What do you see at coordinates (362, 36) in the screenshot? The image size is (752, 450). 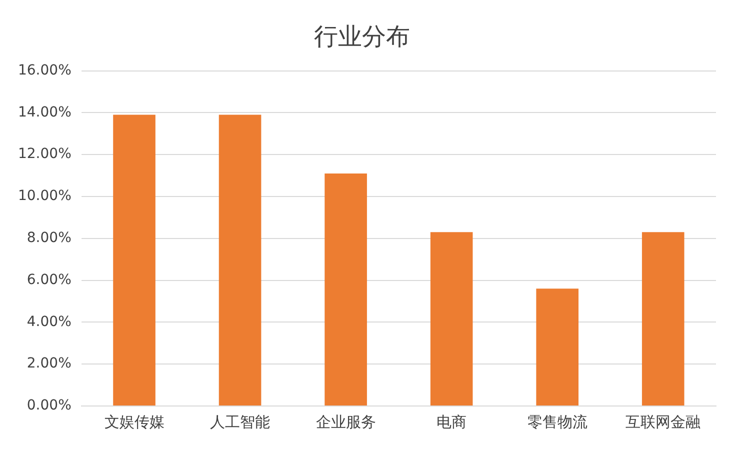 I see `chart-title: 行业分布` at bounding box center [362, 36].